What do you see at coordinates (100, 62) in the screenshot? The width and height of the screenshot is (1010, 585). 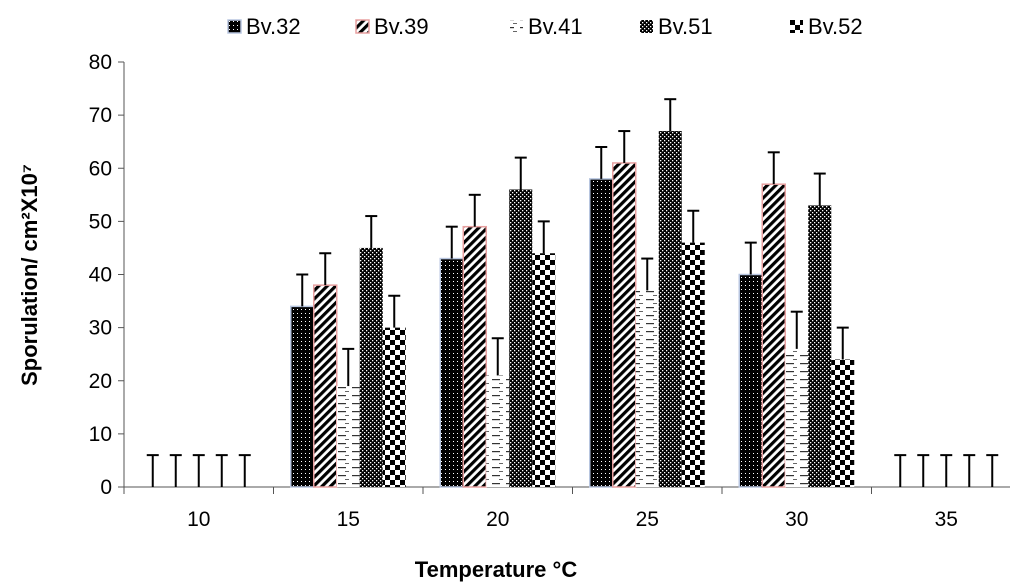 I see `y-tick-label: 80` at bounding box center [100, 62].